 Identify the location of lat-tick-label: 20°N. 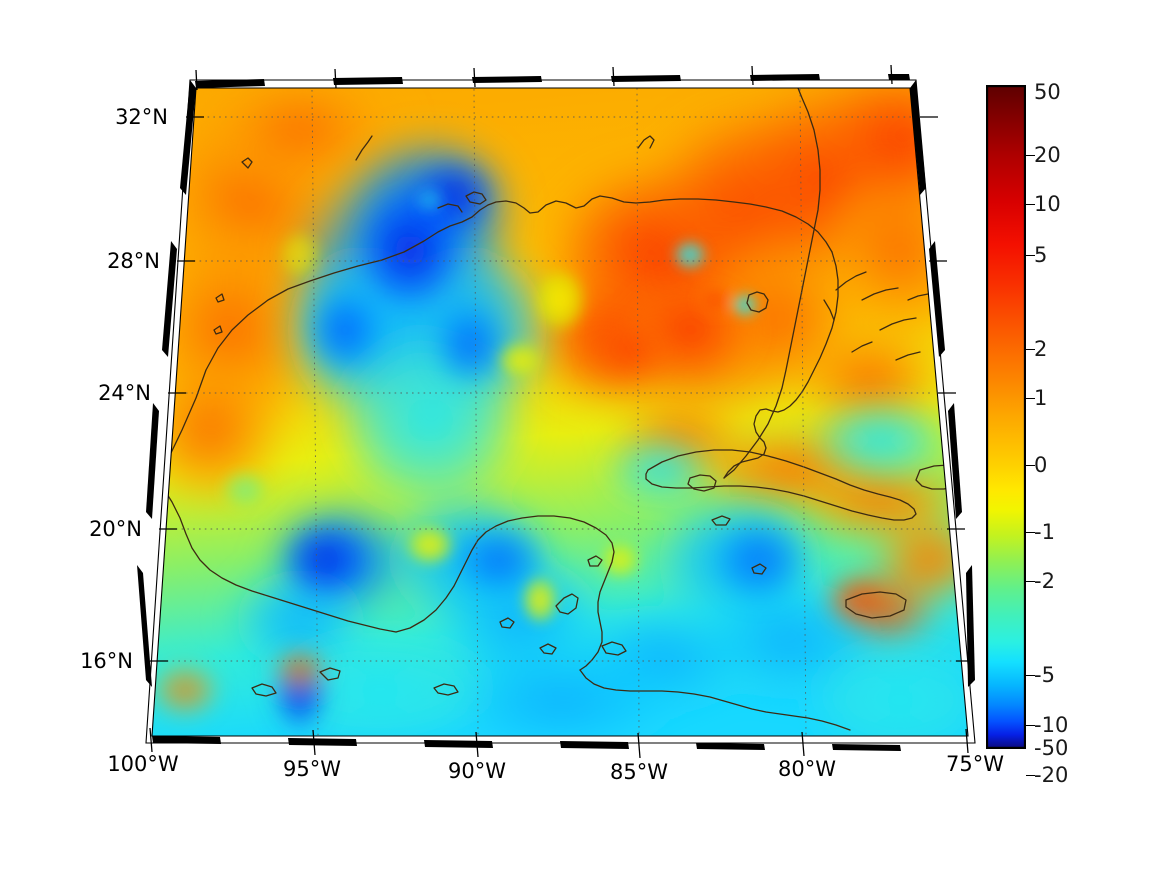
(115, 529).